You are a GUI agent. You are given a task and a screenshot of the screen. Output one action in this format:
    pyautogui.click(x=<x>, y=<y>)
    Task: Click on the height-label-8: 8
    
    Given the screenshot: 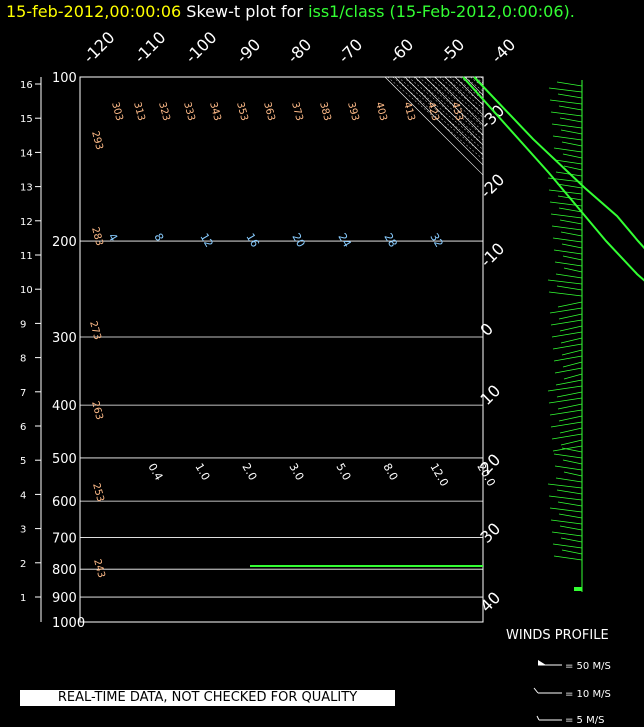 What is the action you would take?
    pyautogui.click(x=23, y=359)
    